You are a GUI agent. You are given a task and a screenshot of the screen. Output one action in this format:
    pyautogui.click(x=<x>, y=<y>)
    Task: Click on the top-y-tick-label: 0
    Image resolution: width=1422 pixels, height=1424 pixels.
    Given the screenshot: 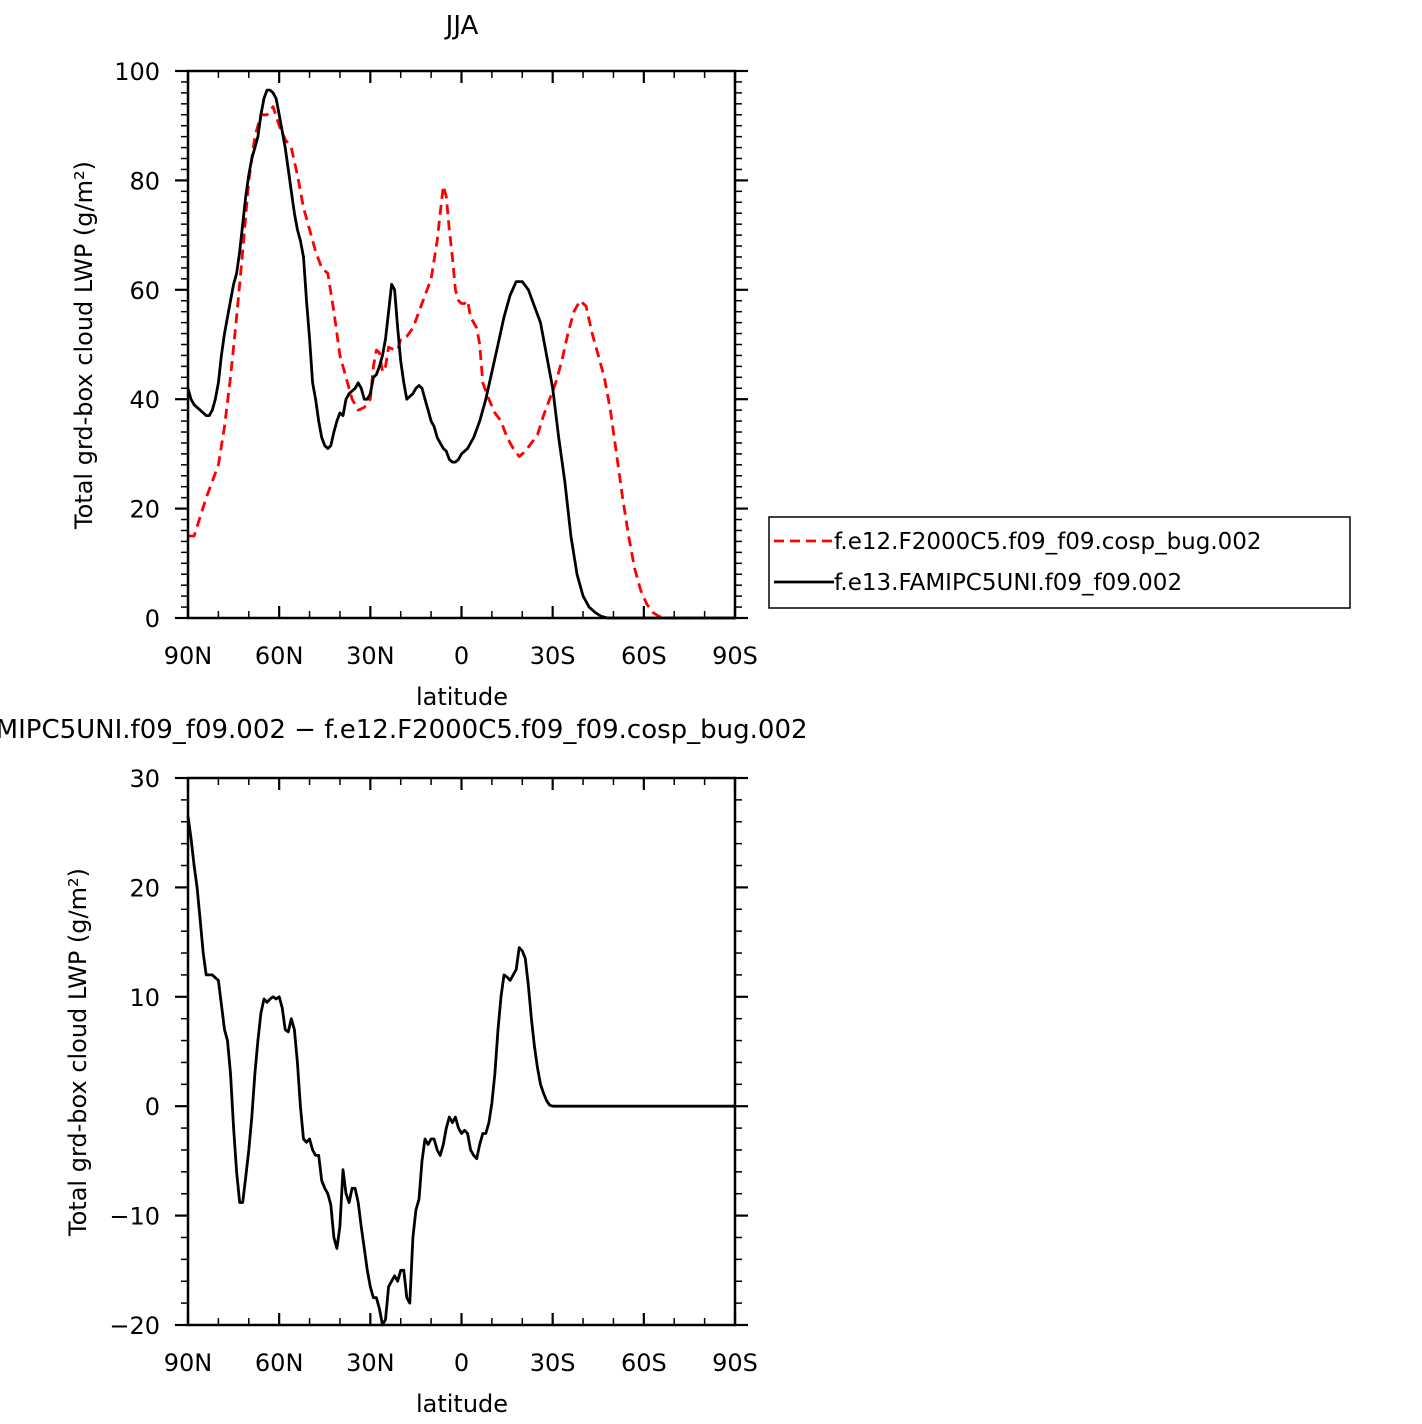 What is the action you would take?
    pyautogui.click(x=152, y=619)
    